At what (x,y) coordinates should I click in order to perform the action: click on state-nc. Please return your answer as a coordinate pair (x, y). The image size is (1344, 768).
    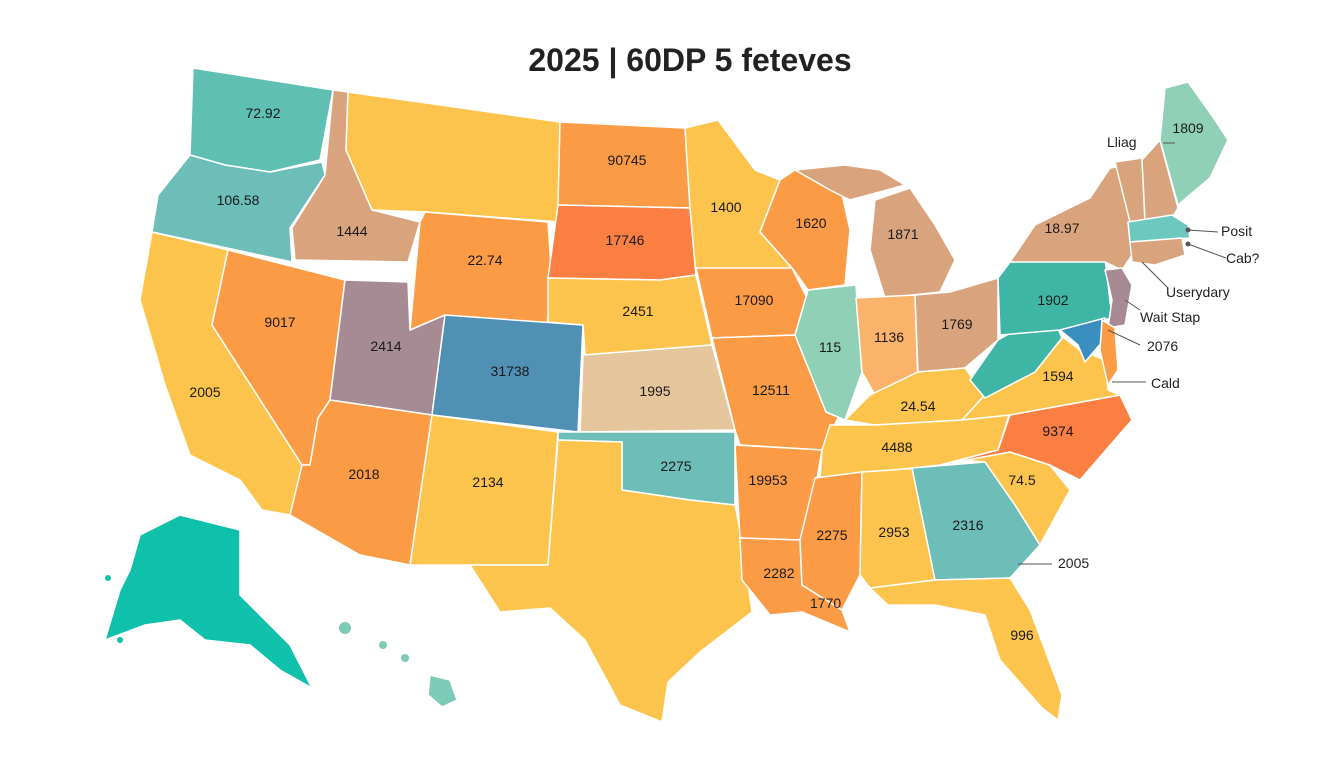
    Looking at the image, I should click on (1036, 437).